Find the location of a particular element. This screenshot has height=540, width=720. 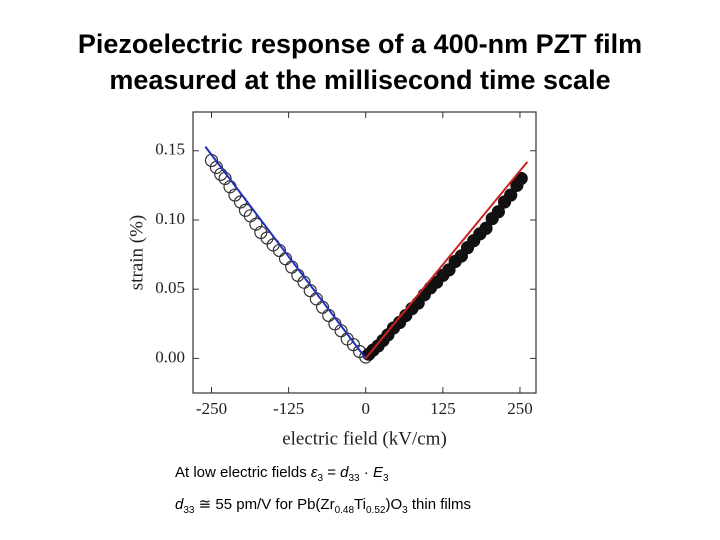

y-tick-label: 0.10 is located at coordinates (170, 218).